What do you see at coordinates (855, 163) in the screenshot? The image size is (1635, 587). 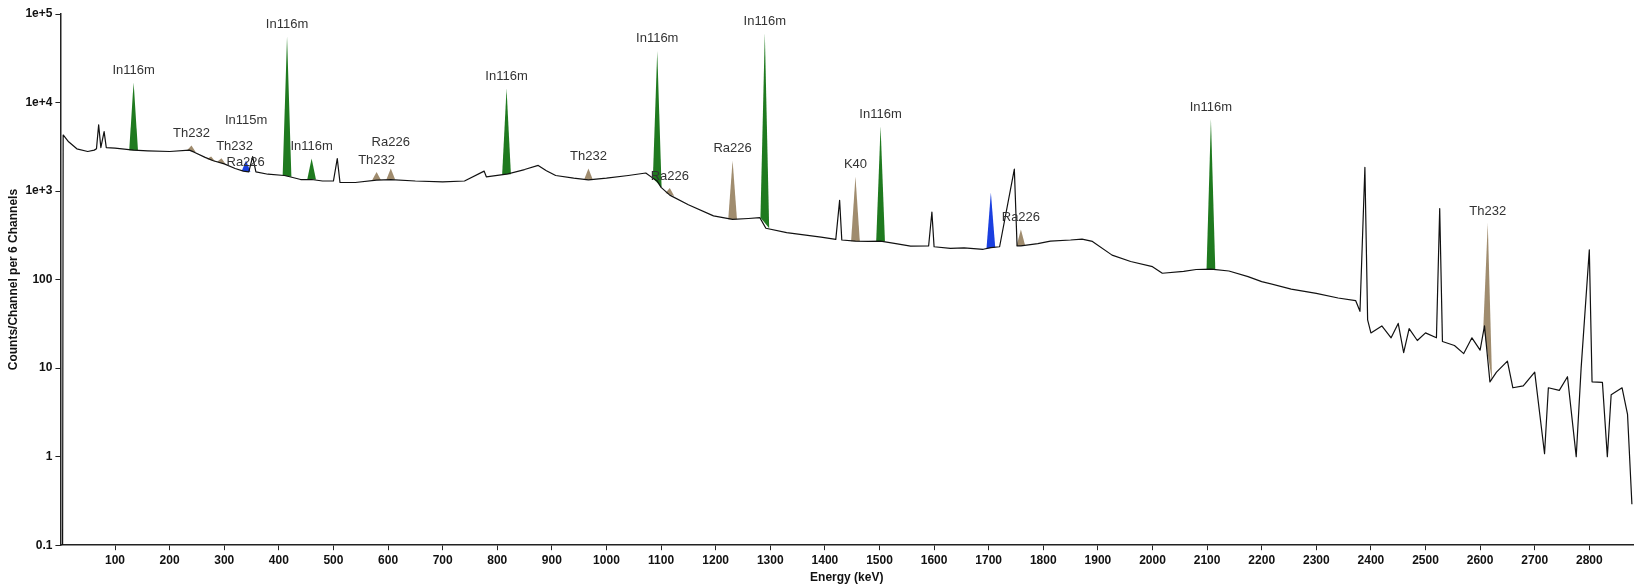 I see `annotation: K40` at bounding box center [855, 163].